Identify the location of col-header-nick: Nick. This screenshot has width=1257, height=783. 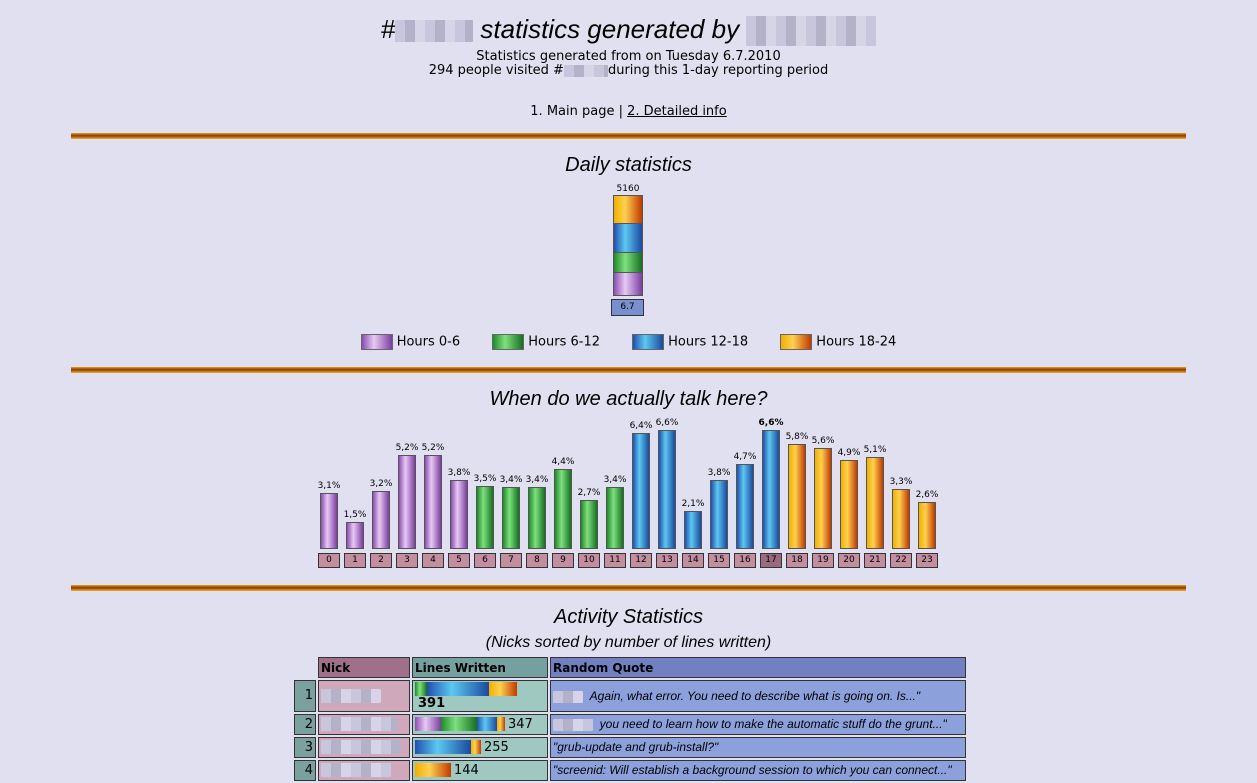
(364, 667).